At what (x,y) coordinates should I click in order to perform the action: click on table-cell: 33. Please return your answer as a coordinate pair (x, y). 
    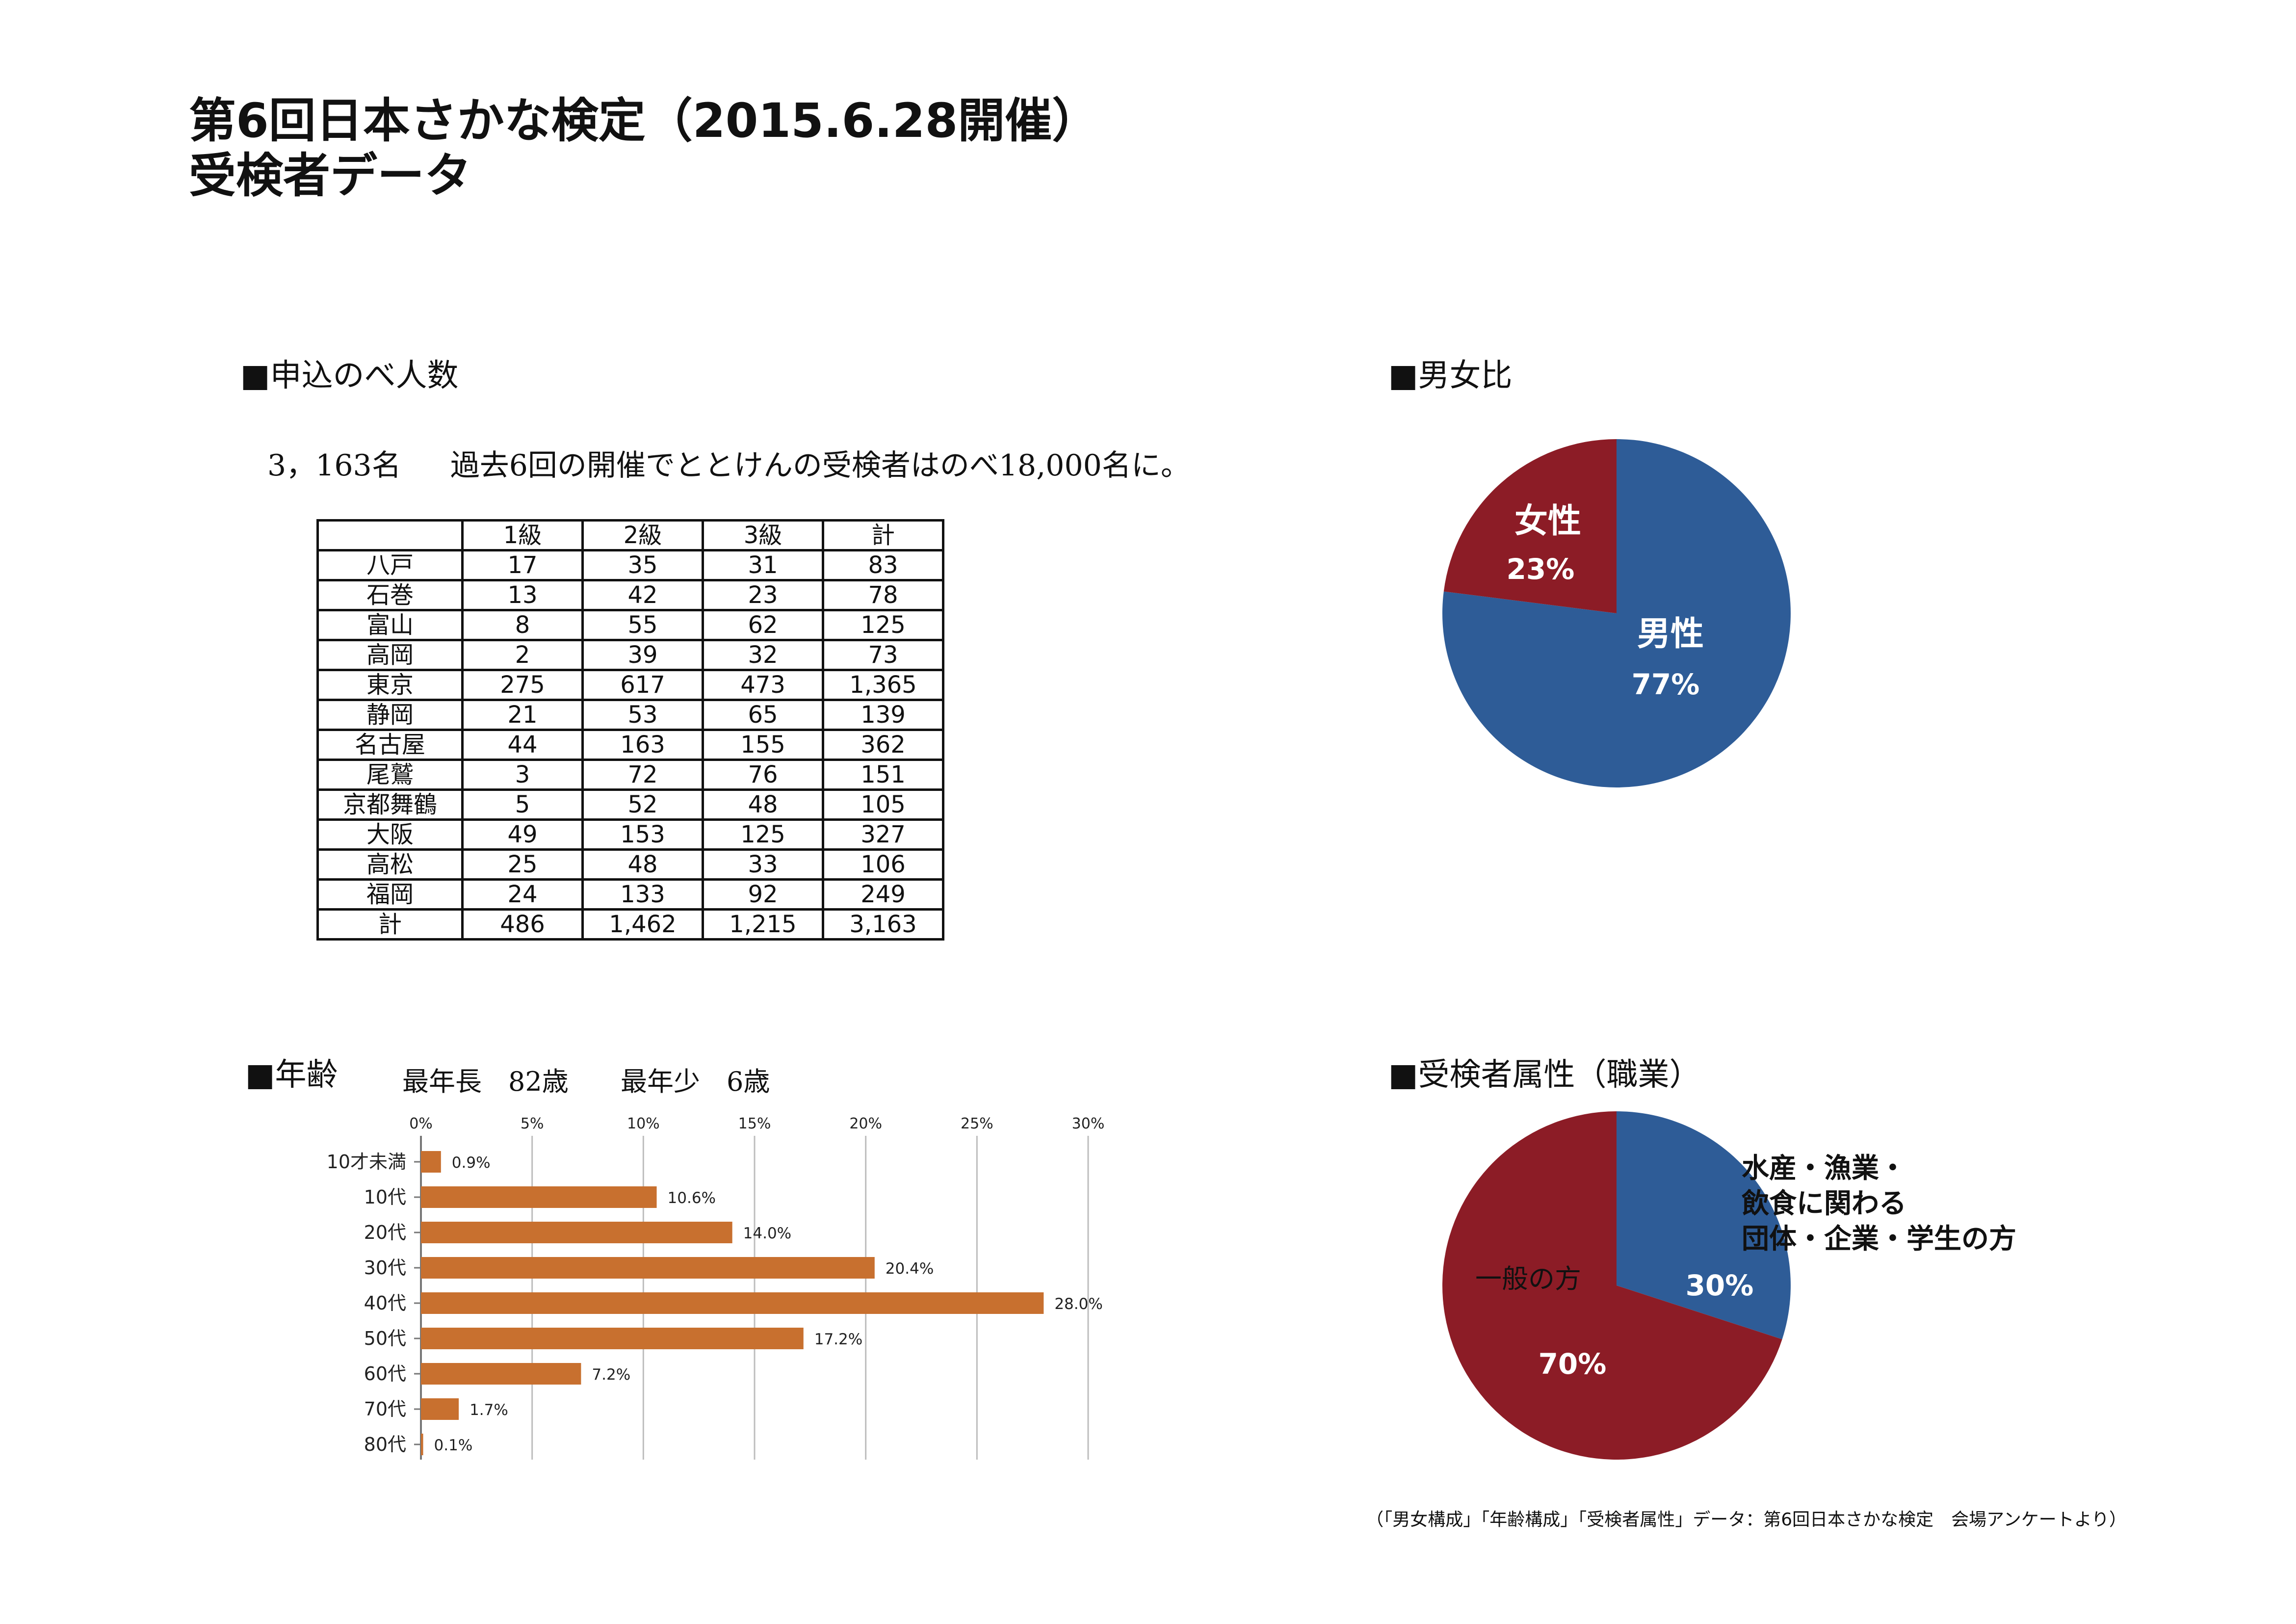
    Looking at the image, I should click on (763, 864).